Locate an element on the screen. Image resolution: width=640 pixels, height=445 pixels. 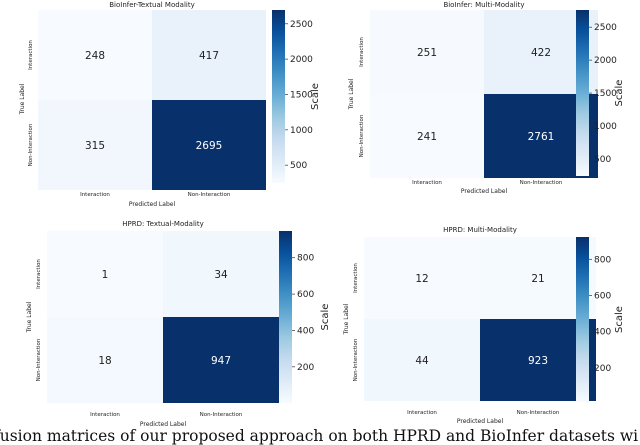
cell-value-label: 44 is located at coordinates (422, 361).